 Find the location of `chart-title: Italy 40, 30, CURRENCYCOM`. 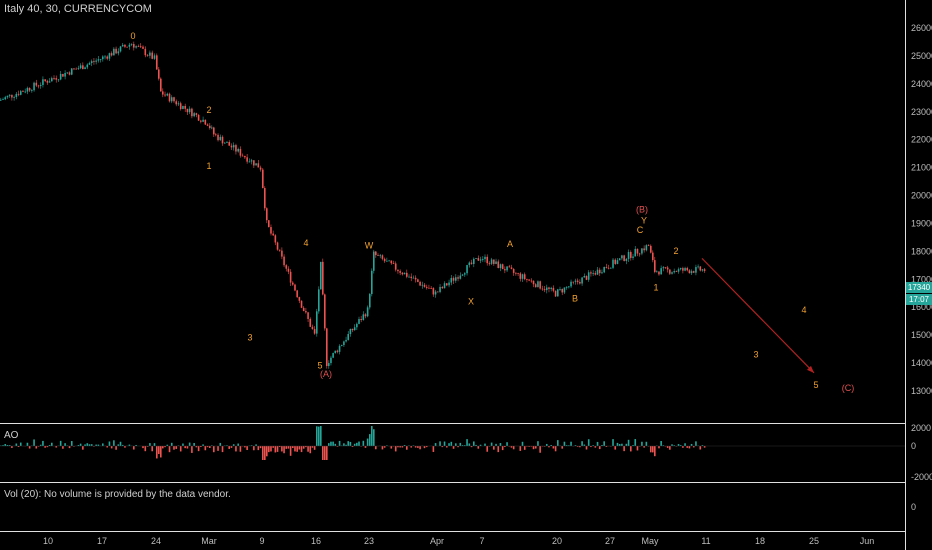

chart-title: Italy 40, 30, CURRENCYCOM is located at coordinates (78, 9).